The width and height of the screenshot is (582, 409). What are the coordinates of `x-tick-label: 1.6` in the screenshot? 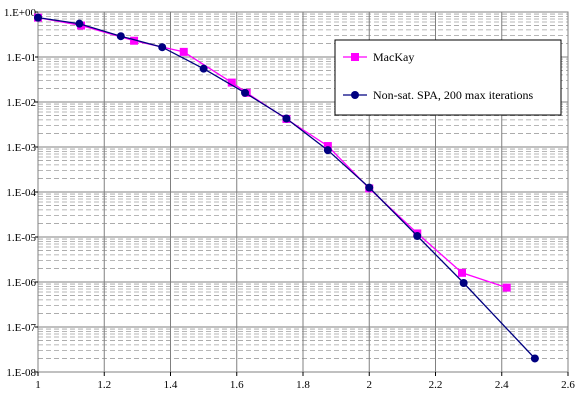 It's located at (237, 385).